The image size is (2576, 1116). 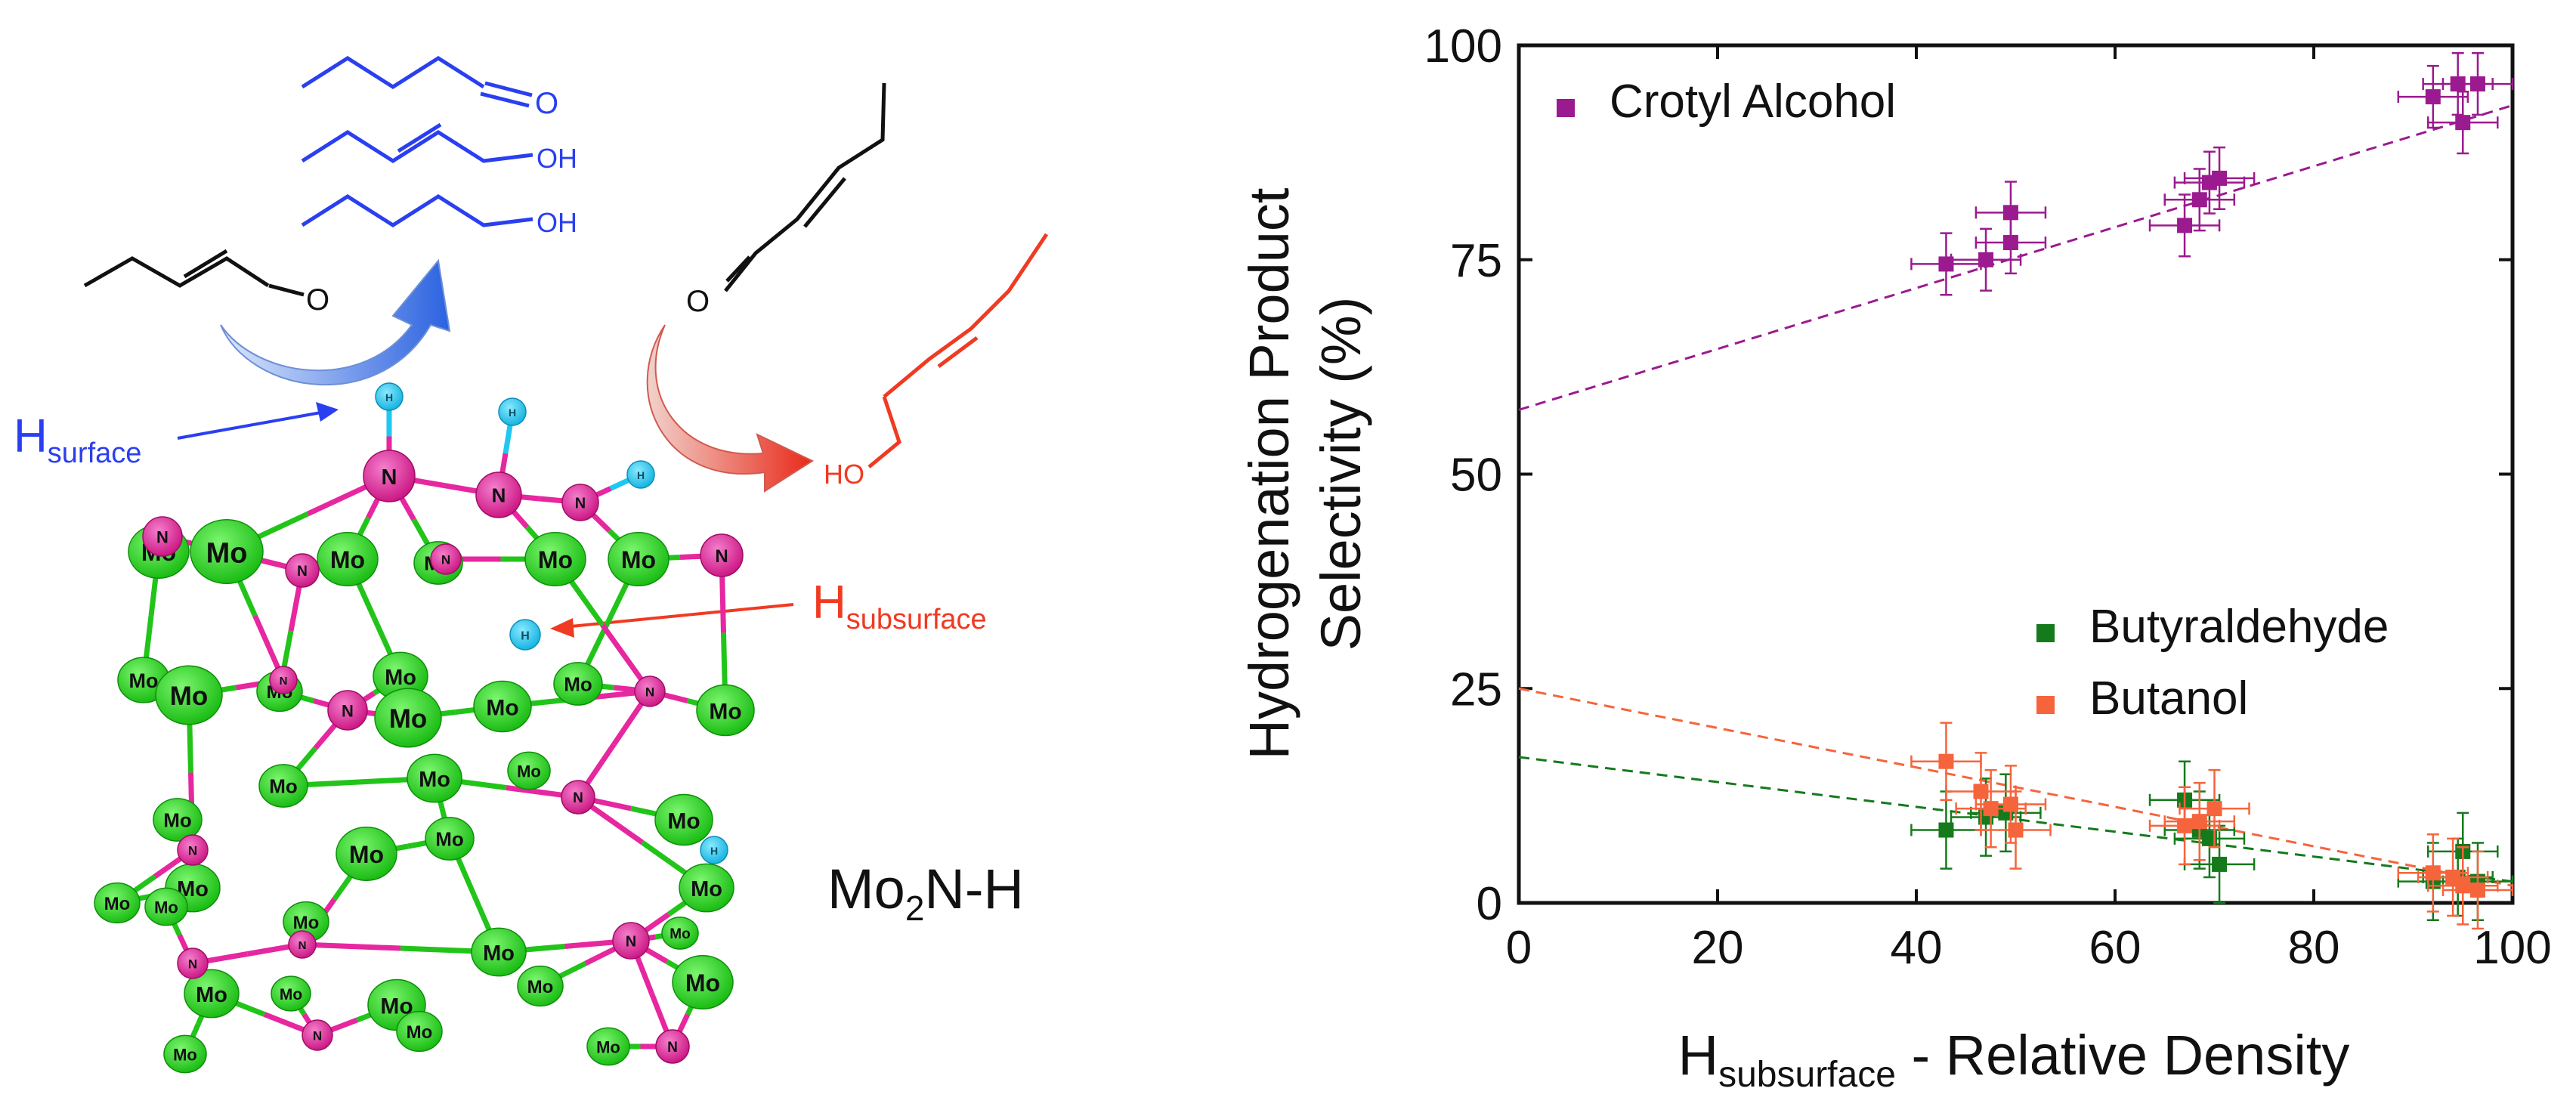 What do you see at coordinates (1489, 904) in the screenshot?
I see `y-tick-label: 0` at bounding box center [1489, 904].